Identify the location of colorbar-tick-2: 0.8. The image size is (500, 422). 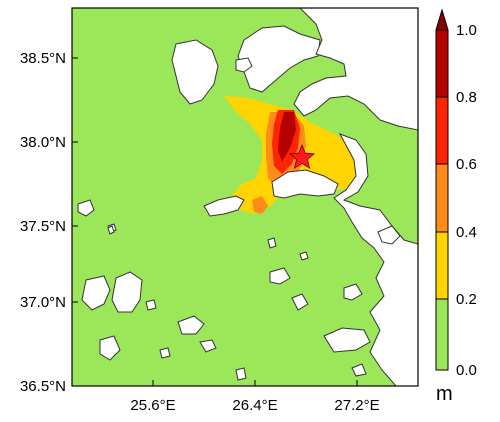
(466, 97).